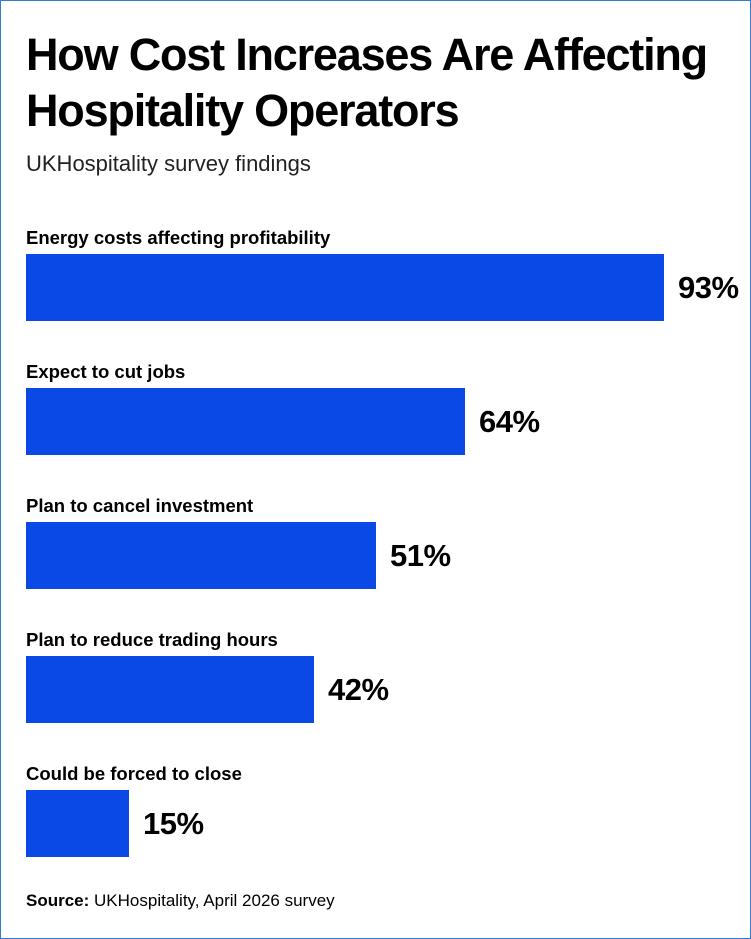 This screenshot has height=939, width=751. What do you see at coordinates (509, 421) in the screenshot?
I see `value-label: 64%` at bounding box center [509, 421].